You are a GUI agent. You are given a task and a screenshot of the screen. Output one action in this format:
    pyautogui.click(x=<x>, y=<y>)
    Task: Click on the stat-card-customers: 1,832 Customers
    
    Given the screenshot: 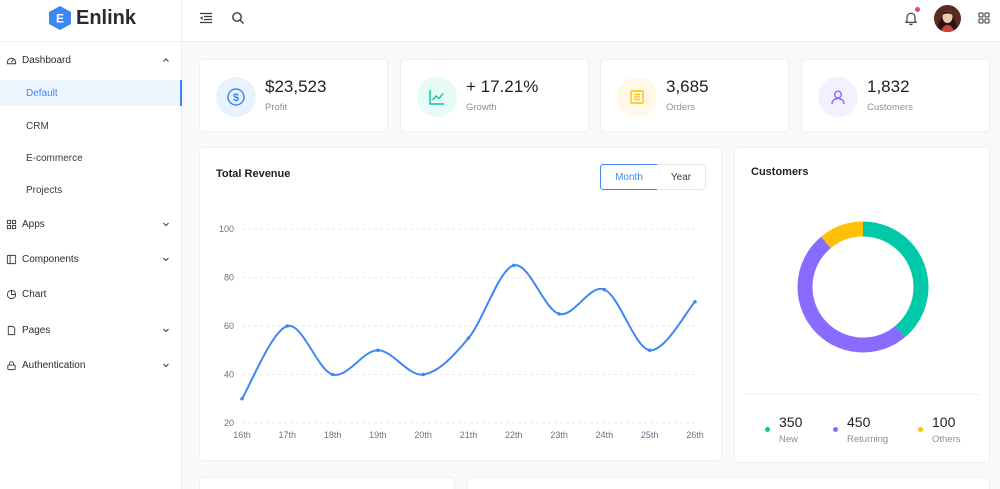 What is the action you would take?
    pyautogui.click(x=895, y=95)
    